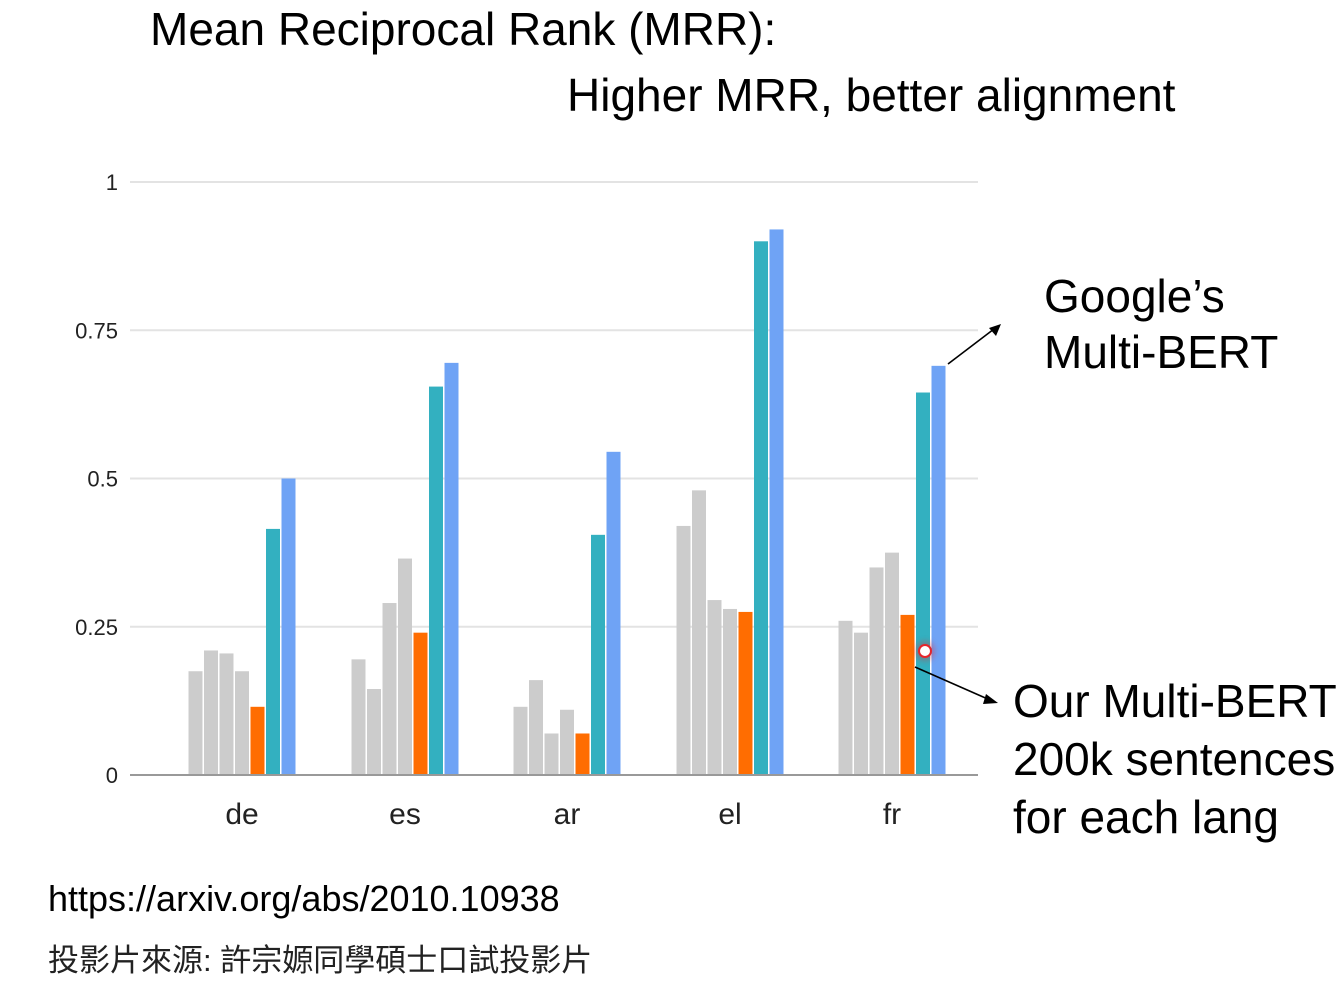 This screenshot has width=1342, height=988. Describe the element at coordinates (871, 95) in the screenshot. I see `chart-subtitle: Higher MRR, better alignment` at that location.